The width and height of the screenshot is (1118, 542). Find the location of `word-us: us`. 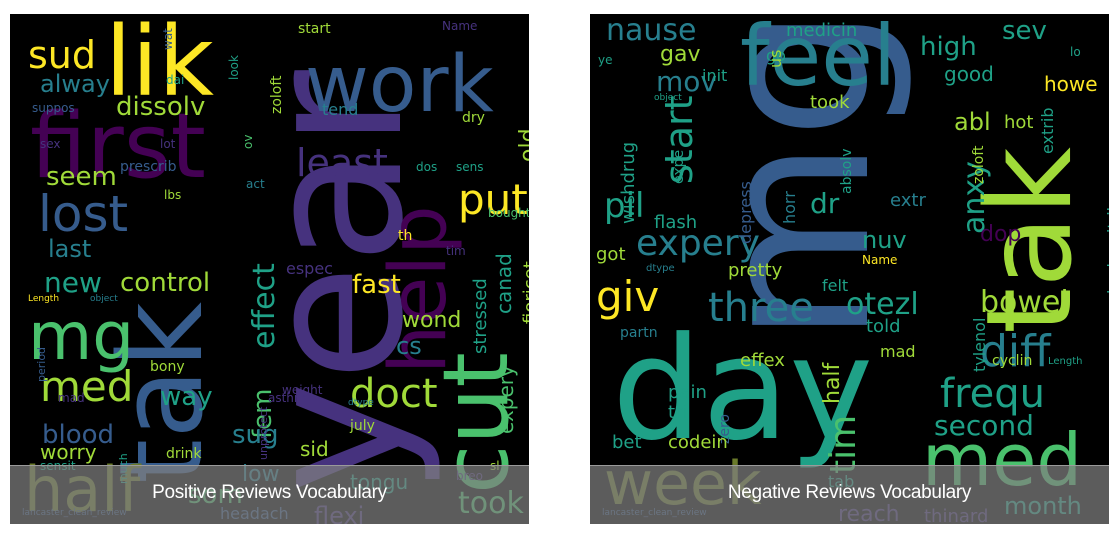

word-us: us is located at coordinates (775, 58).